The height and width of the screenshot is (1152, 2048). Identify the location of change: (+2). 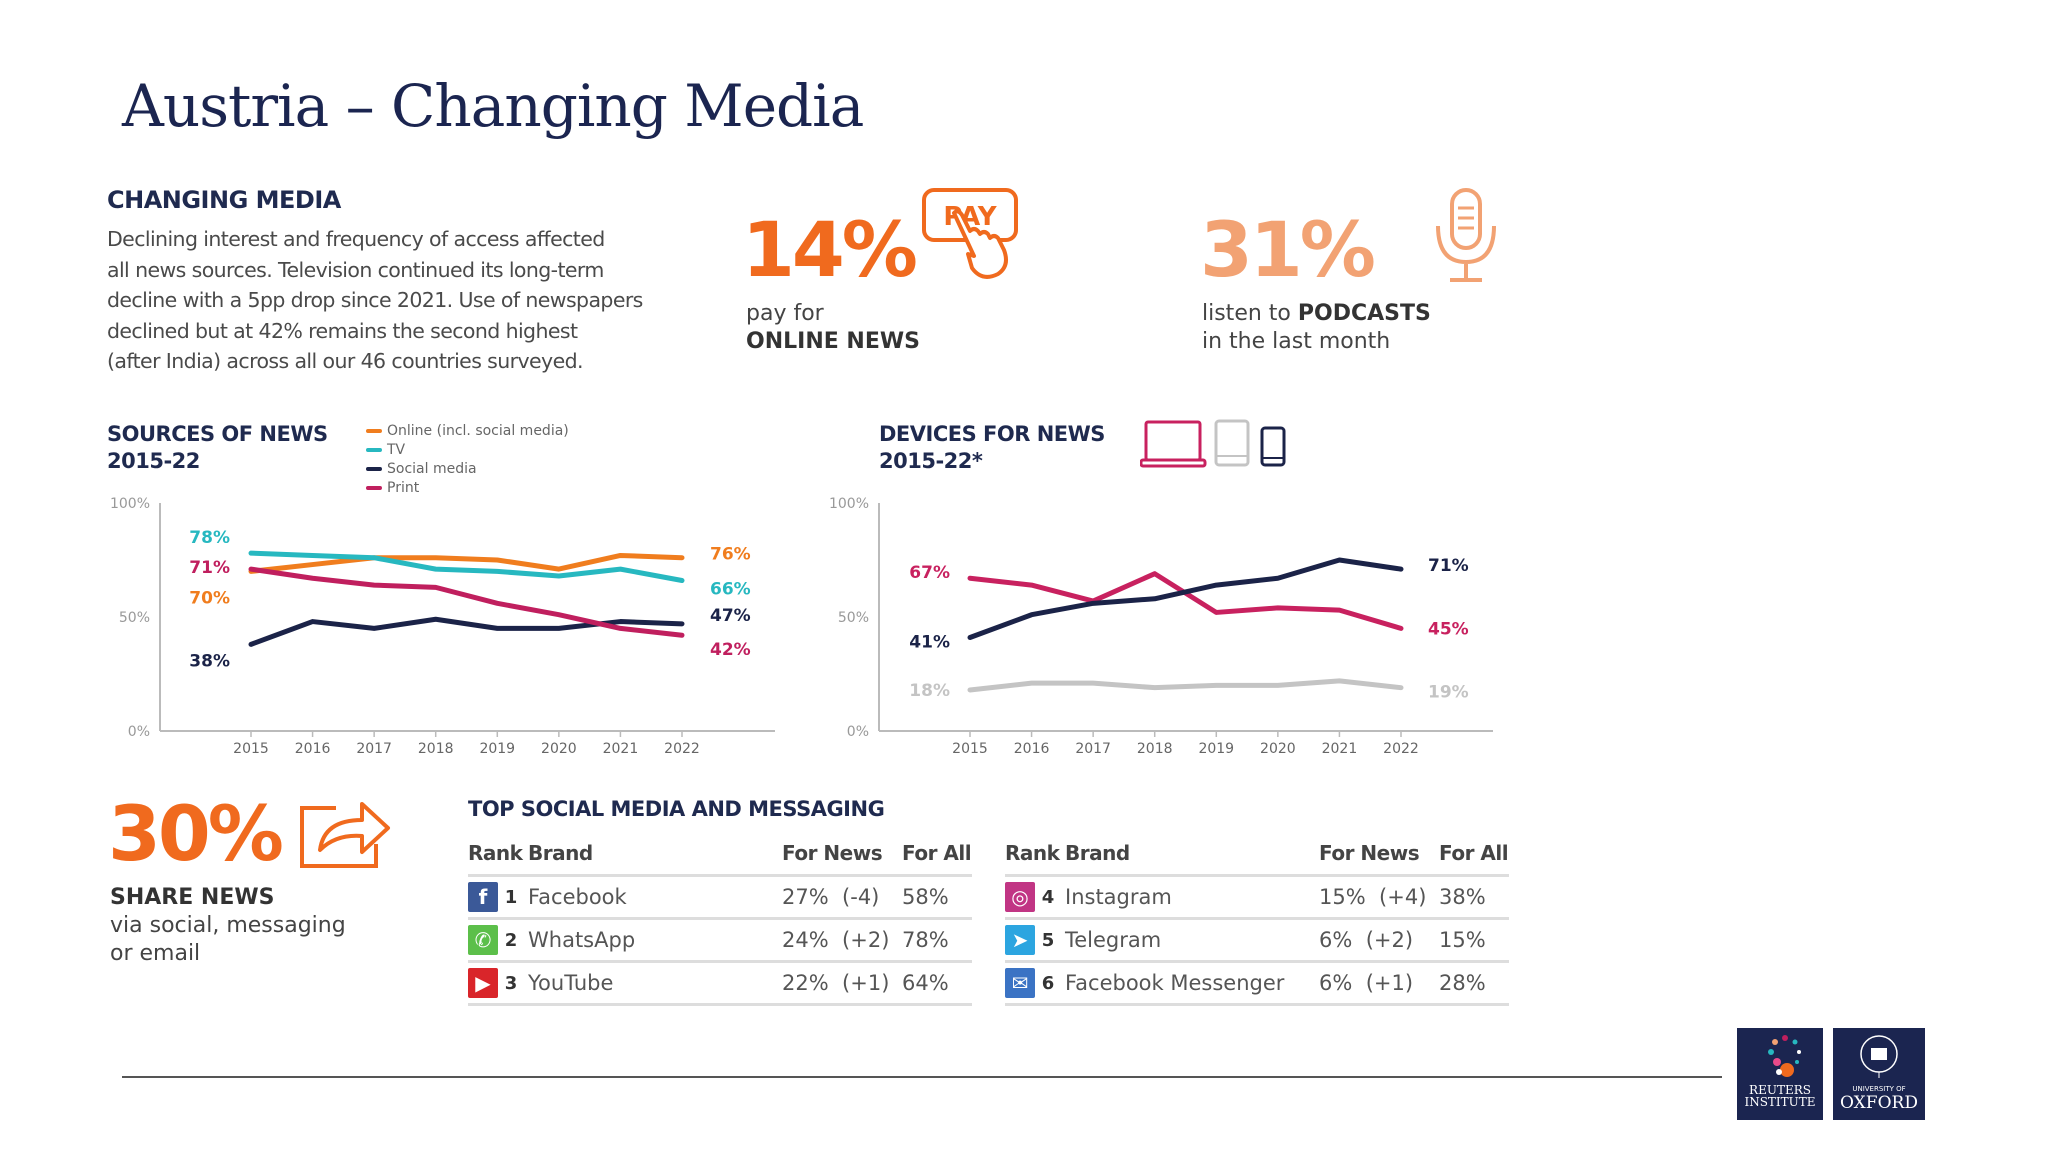
(1389, 939).